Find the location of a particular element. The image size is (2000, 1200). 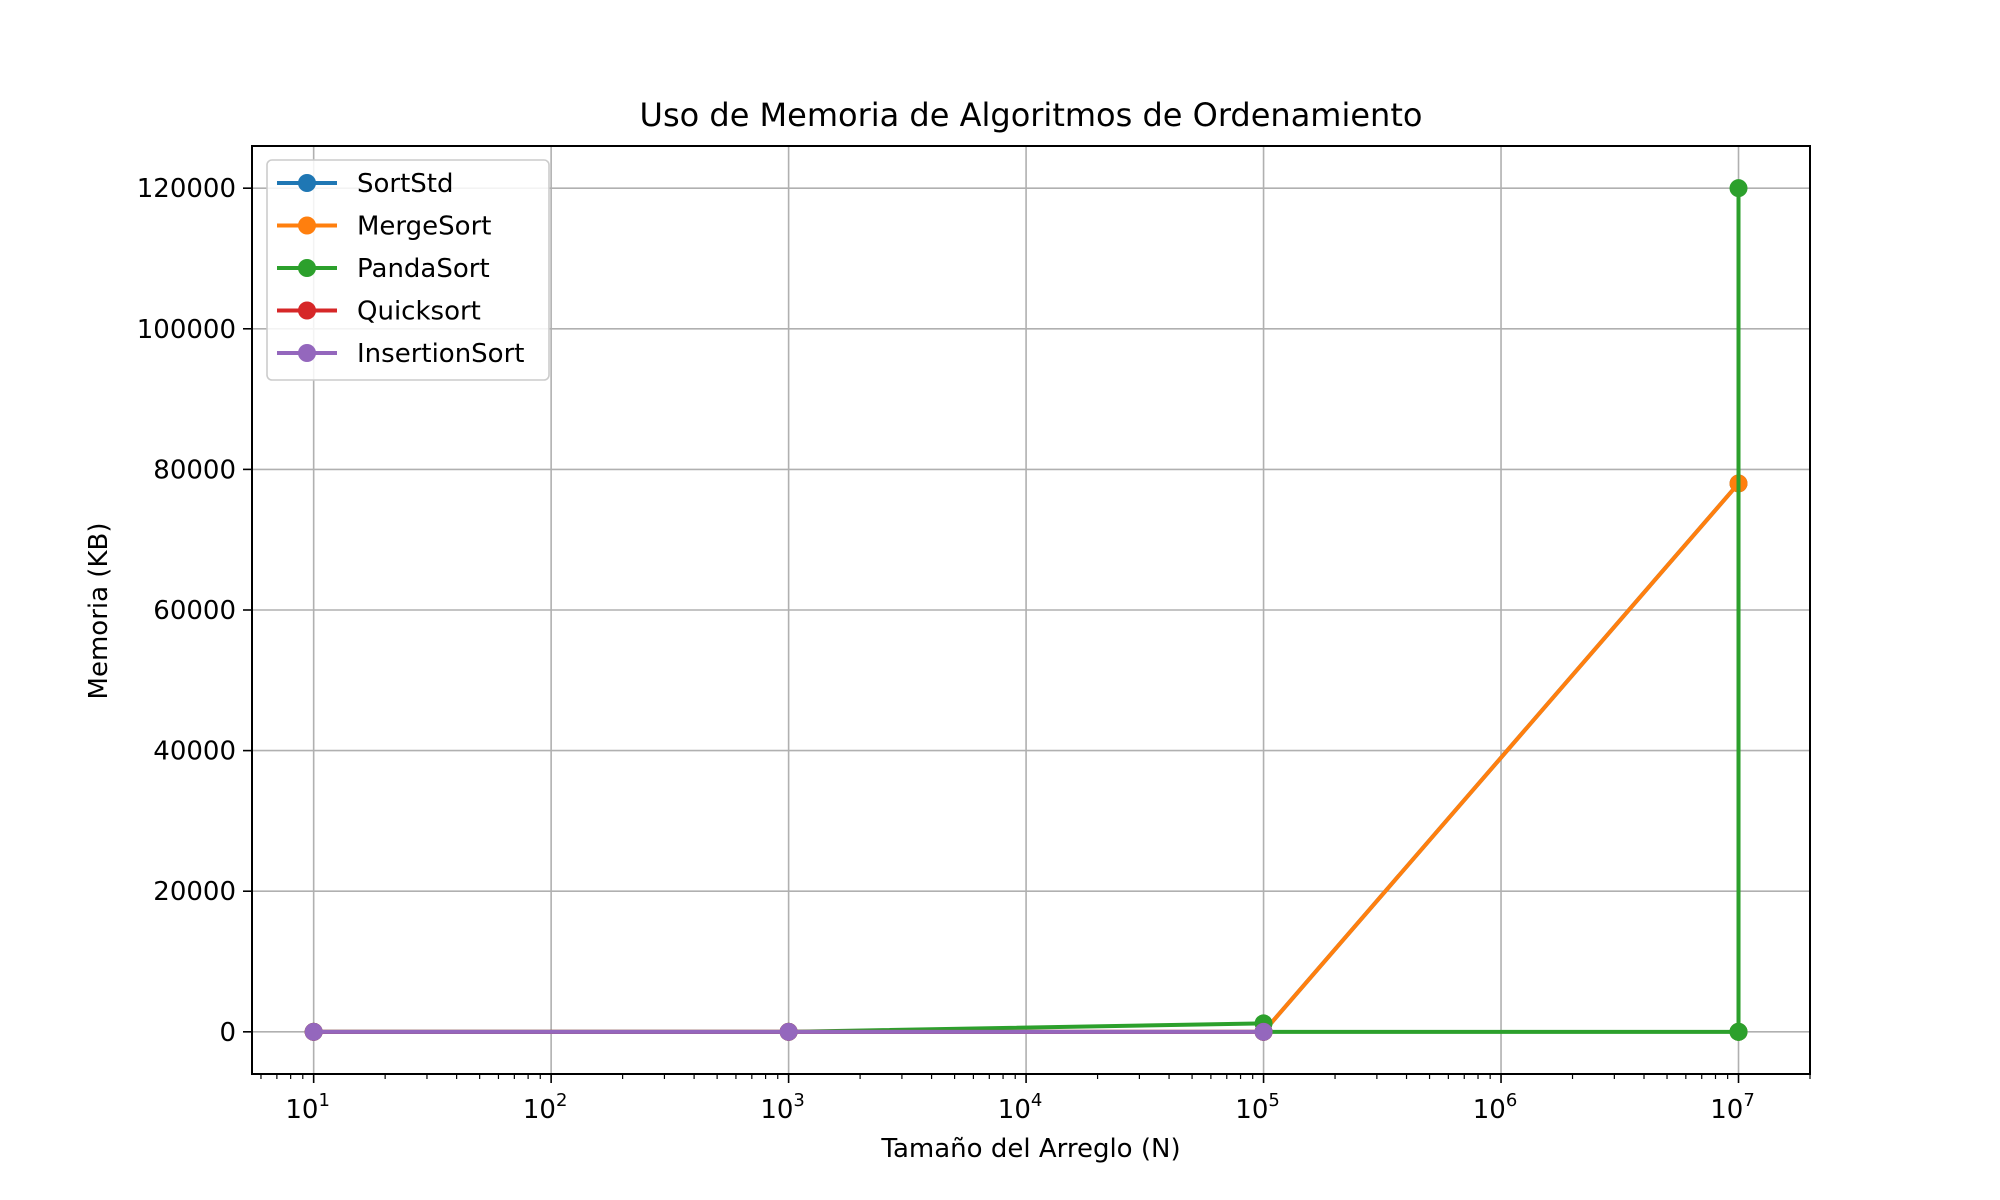

legend-label: MergeSort is located at coordinates (424, 227).